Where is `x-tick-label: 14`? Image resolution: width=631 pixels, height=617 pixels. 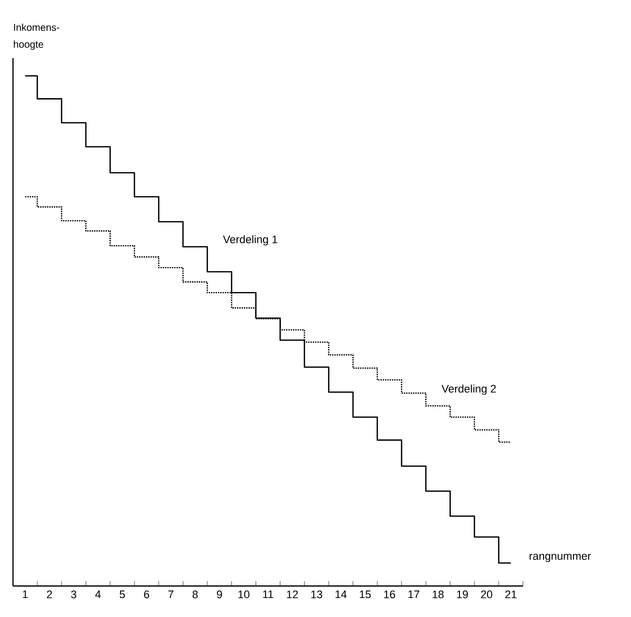 x-tick-label: 14 is located at coordinates (341, 594).